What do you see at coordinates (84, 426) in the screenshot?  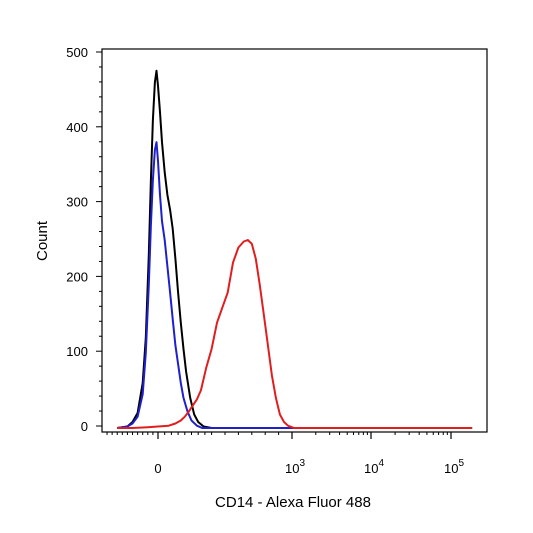 I see `y-tick-label: 0` at bounding box center [84, 426].